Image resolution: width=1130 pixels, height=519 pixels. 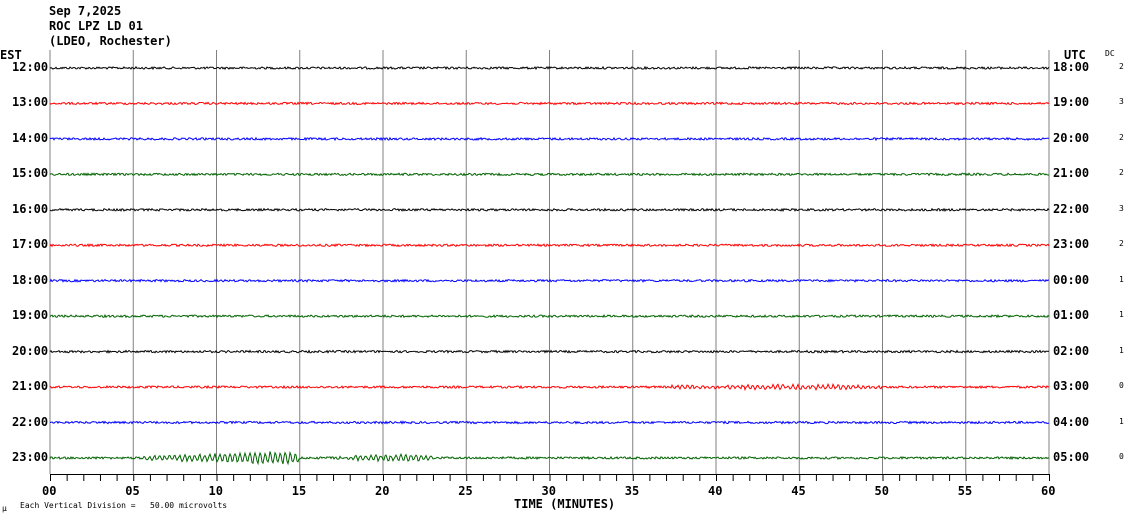 What do you see at coordinates (30, 315) in the screenshot?
I see `est-time-label: 19:00` at bounding box center [30, 315].